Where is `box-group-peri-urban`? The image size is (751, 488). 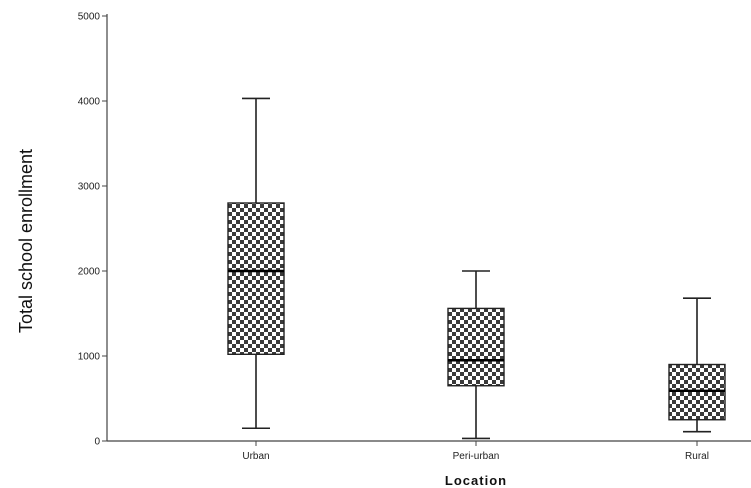
box-group-peri-urban is located at coordinates (476, 355).